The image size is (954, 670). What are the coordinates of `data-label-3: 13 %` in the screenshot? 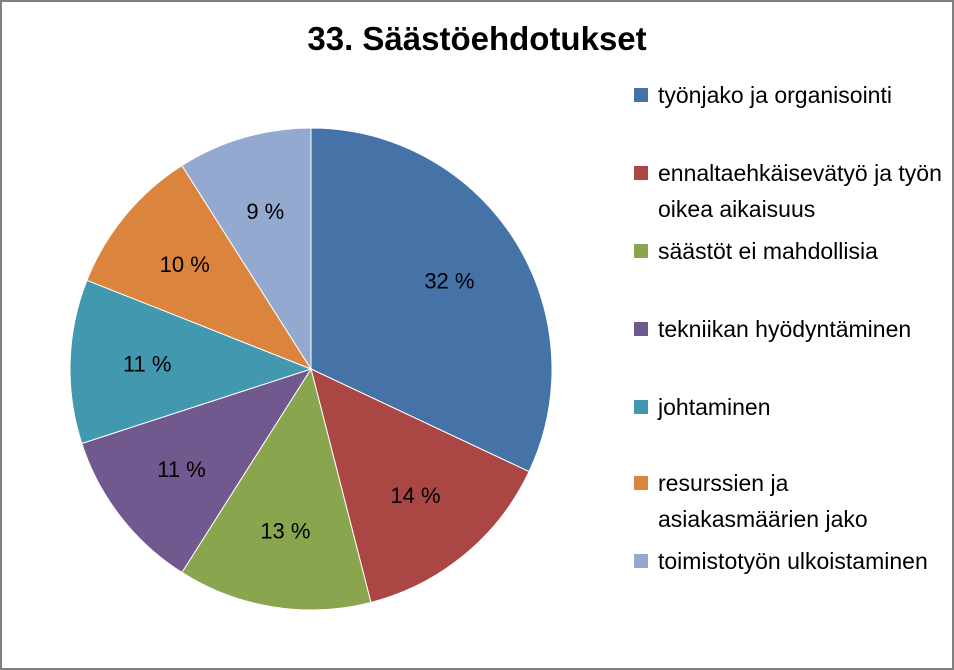 It's located at (285, 530).